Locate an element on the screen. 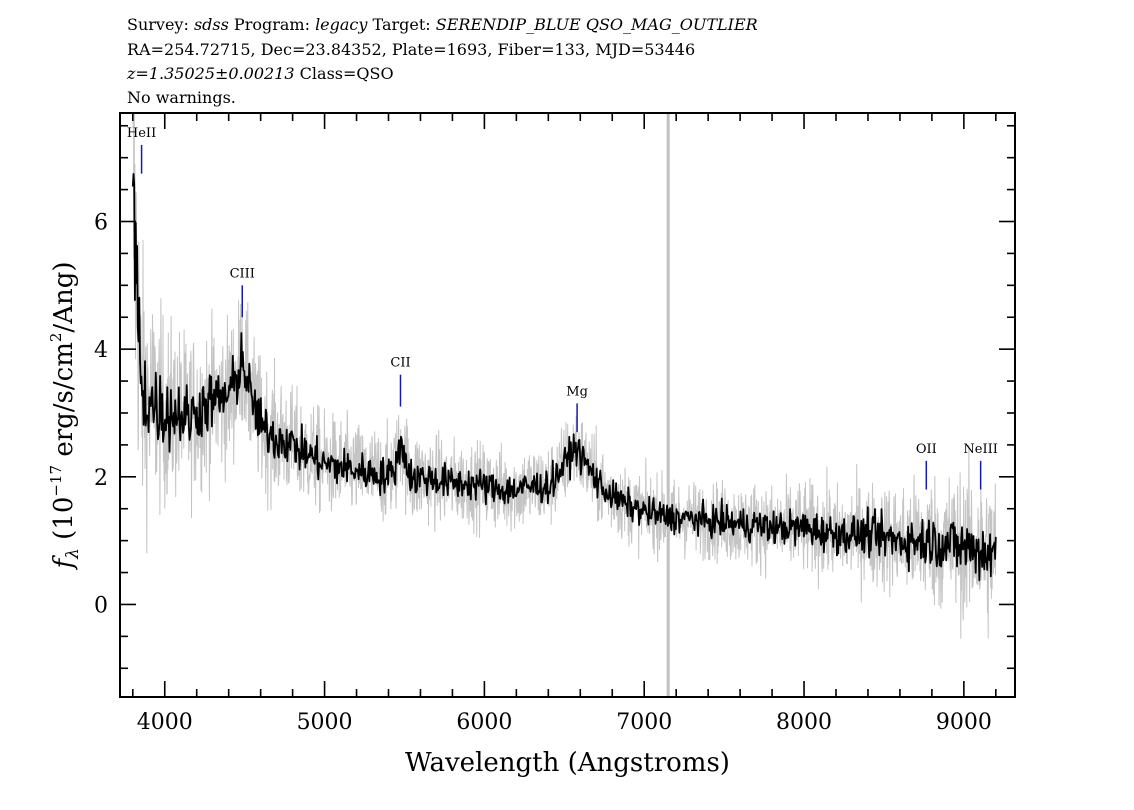  y-tick-label: 2 is located at coordinates (101, 478).